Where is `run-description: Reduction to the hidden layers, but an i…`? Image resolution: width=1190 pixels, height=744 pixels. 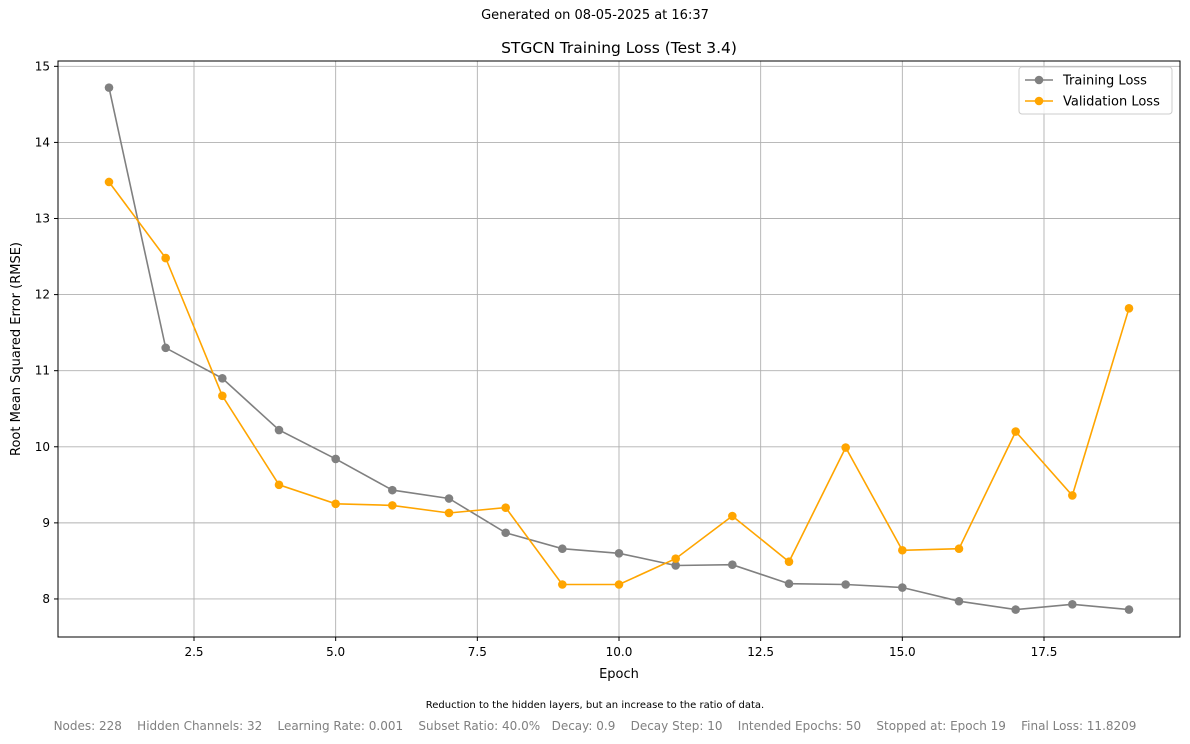 run-description: Reduction to the hidden layers, but an i… is located at coordinates (595, 705).